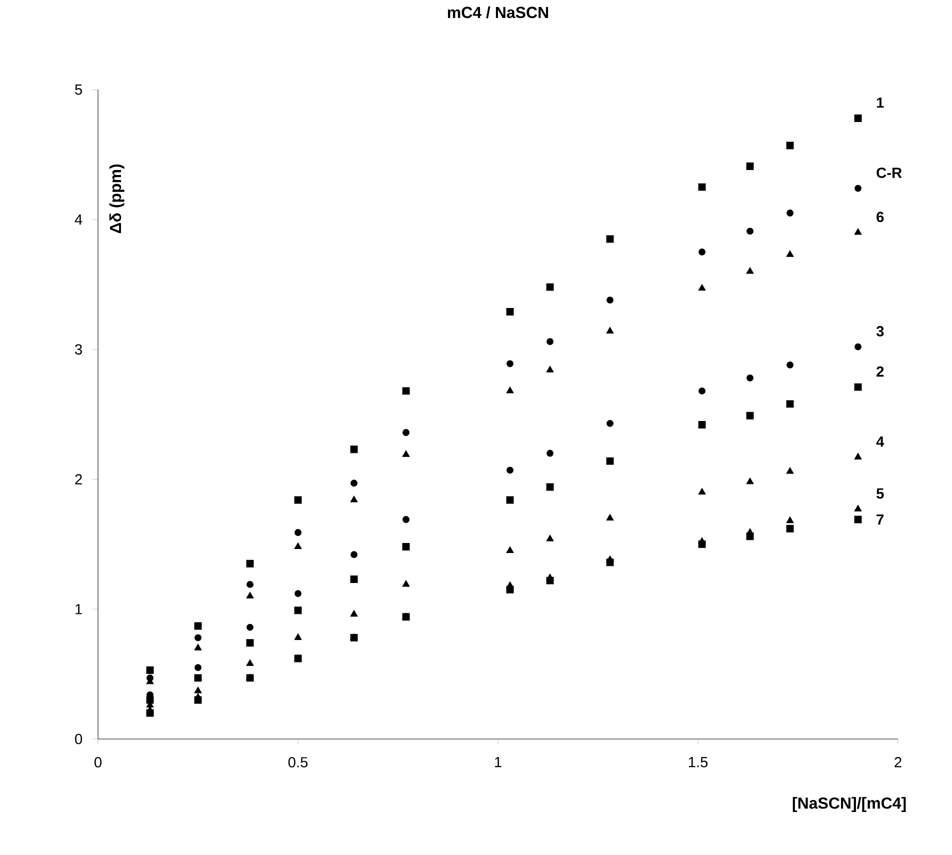 Image resolution: width=952 pixels, height=855 pixels. Describe the element at coordinates (78, 479) in the screenshot. I see `y-tick-label: 2` at that location.